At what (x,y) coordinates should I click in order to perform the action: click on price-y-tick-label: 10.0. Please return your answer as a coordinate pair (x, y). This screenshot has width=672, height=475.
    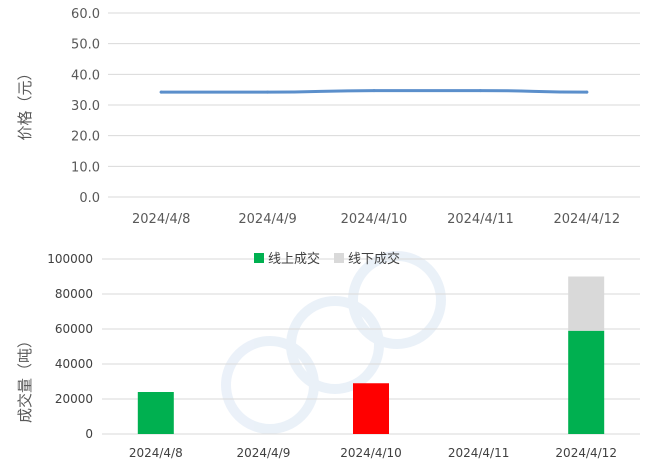
    Looking at the image, I should click on (85, 167).